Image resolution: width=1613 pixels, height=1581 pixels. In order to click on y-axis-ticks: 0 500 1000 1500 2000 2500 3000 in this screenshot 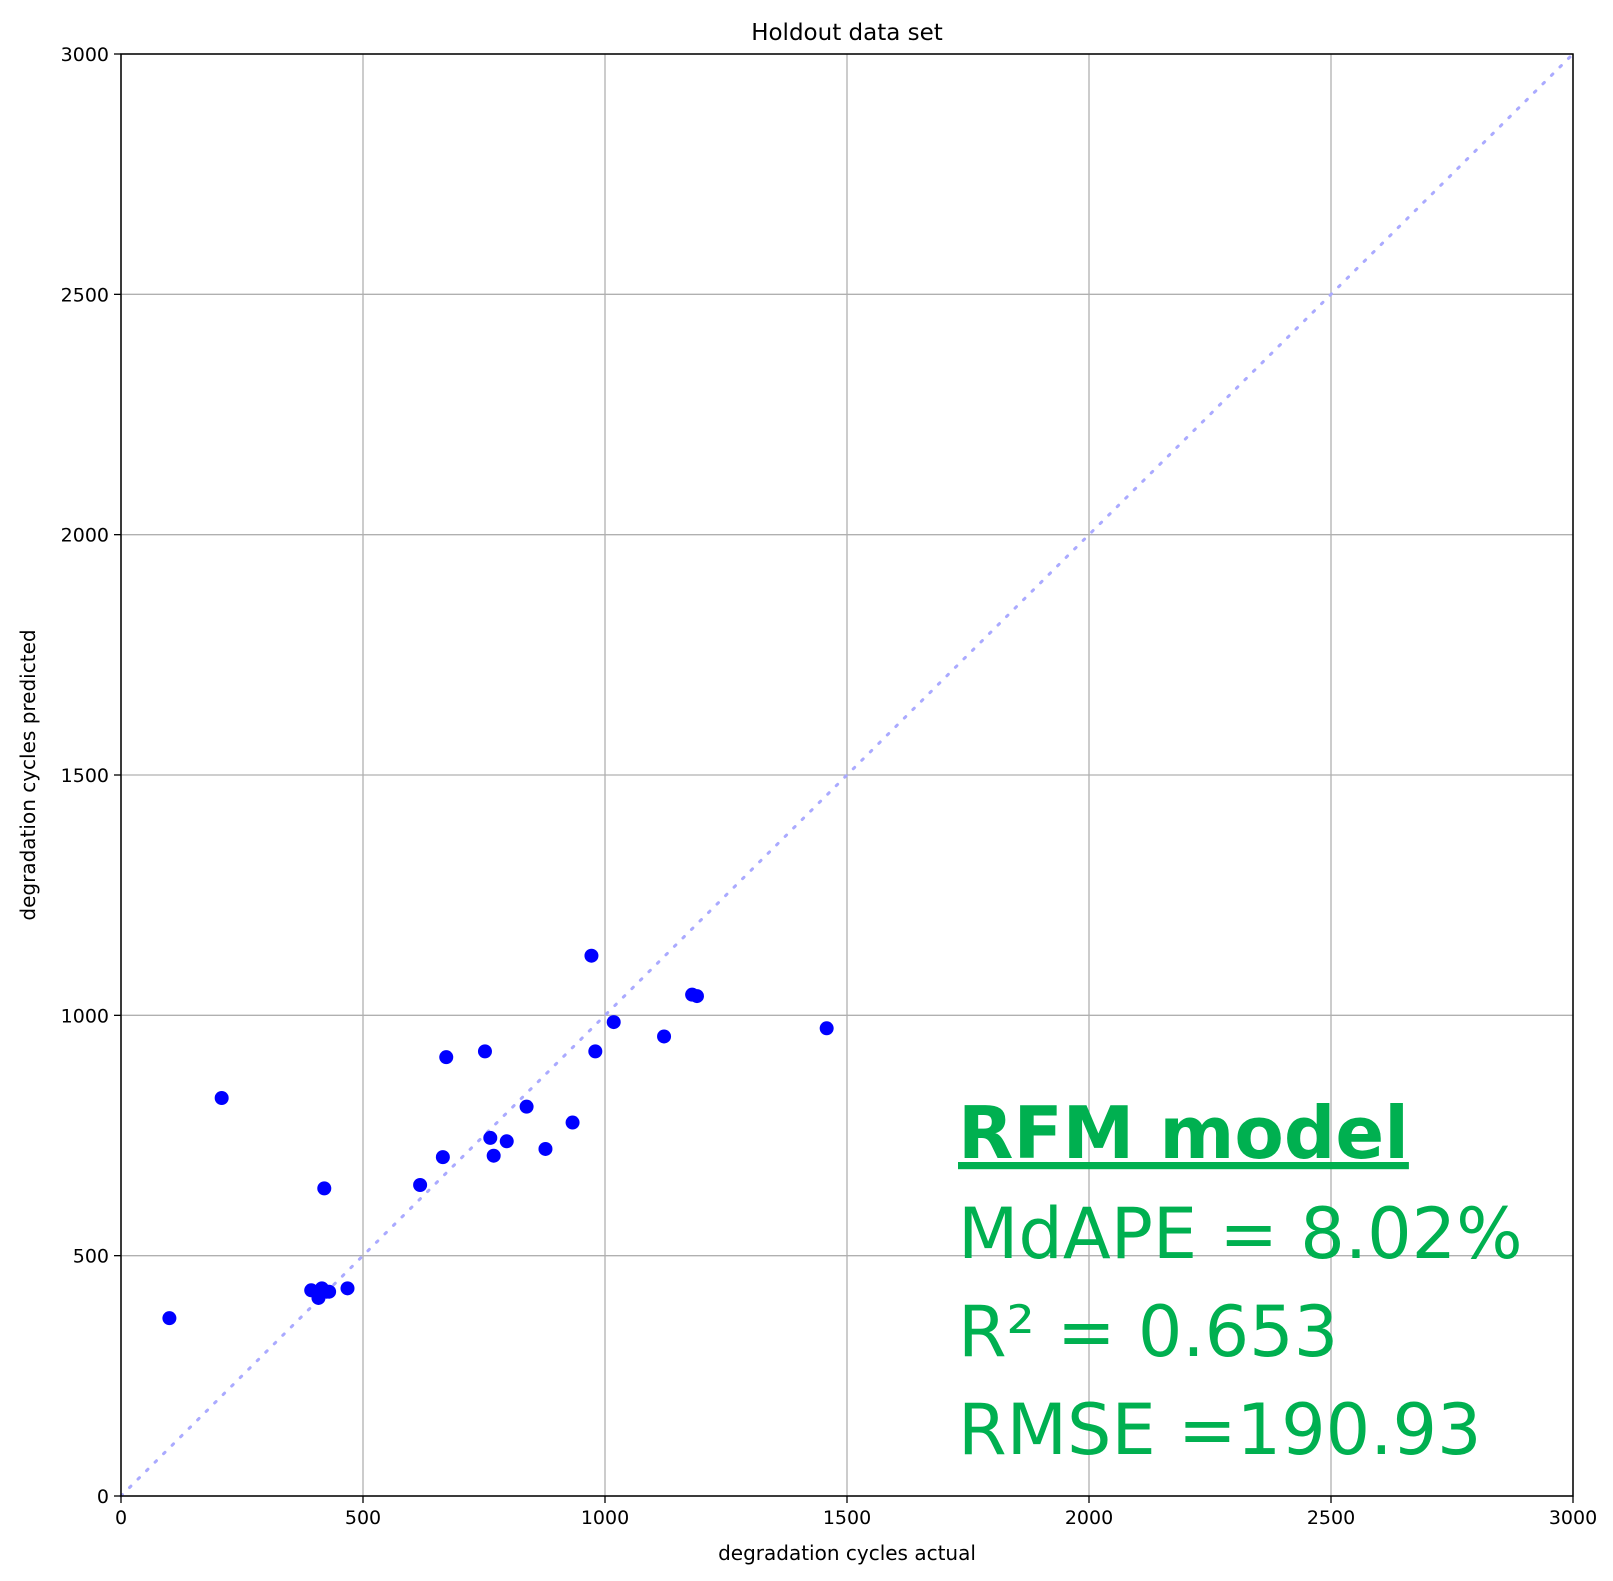, I will do `click(91, 776)`.